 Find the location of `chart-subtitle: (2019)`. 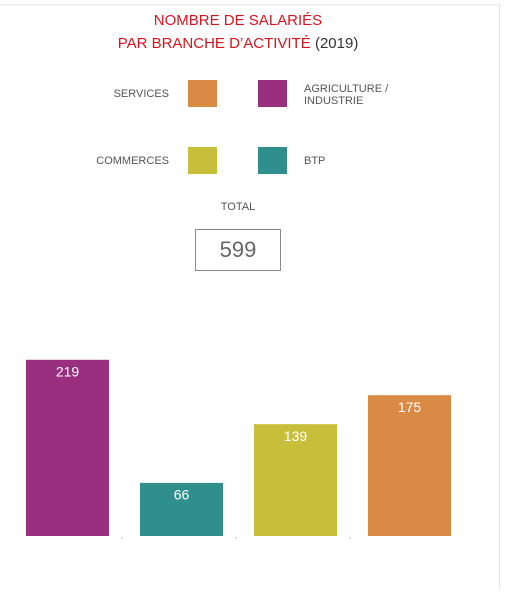

chart-subtitle: (2019) is located at coordinates (336, 43).